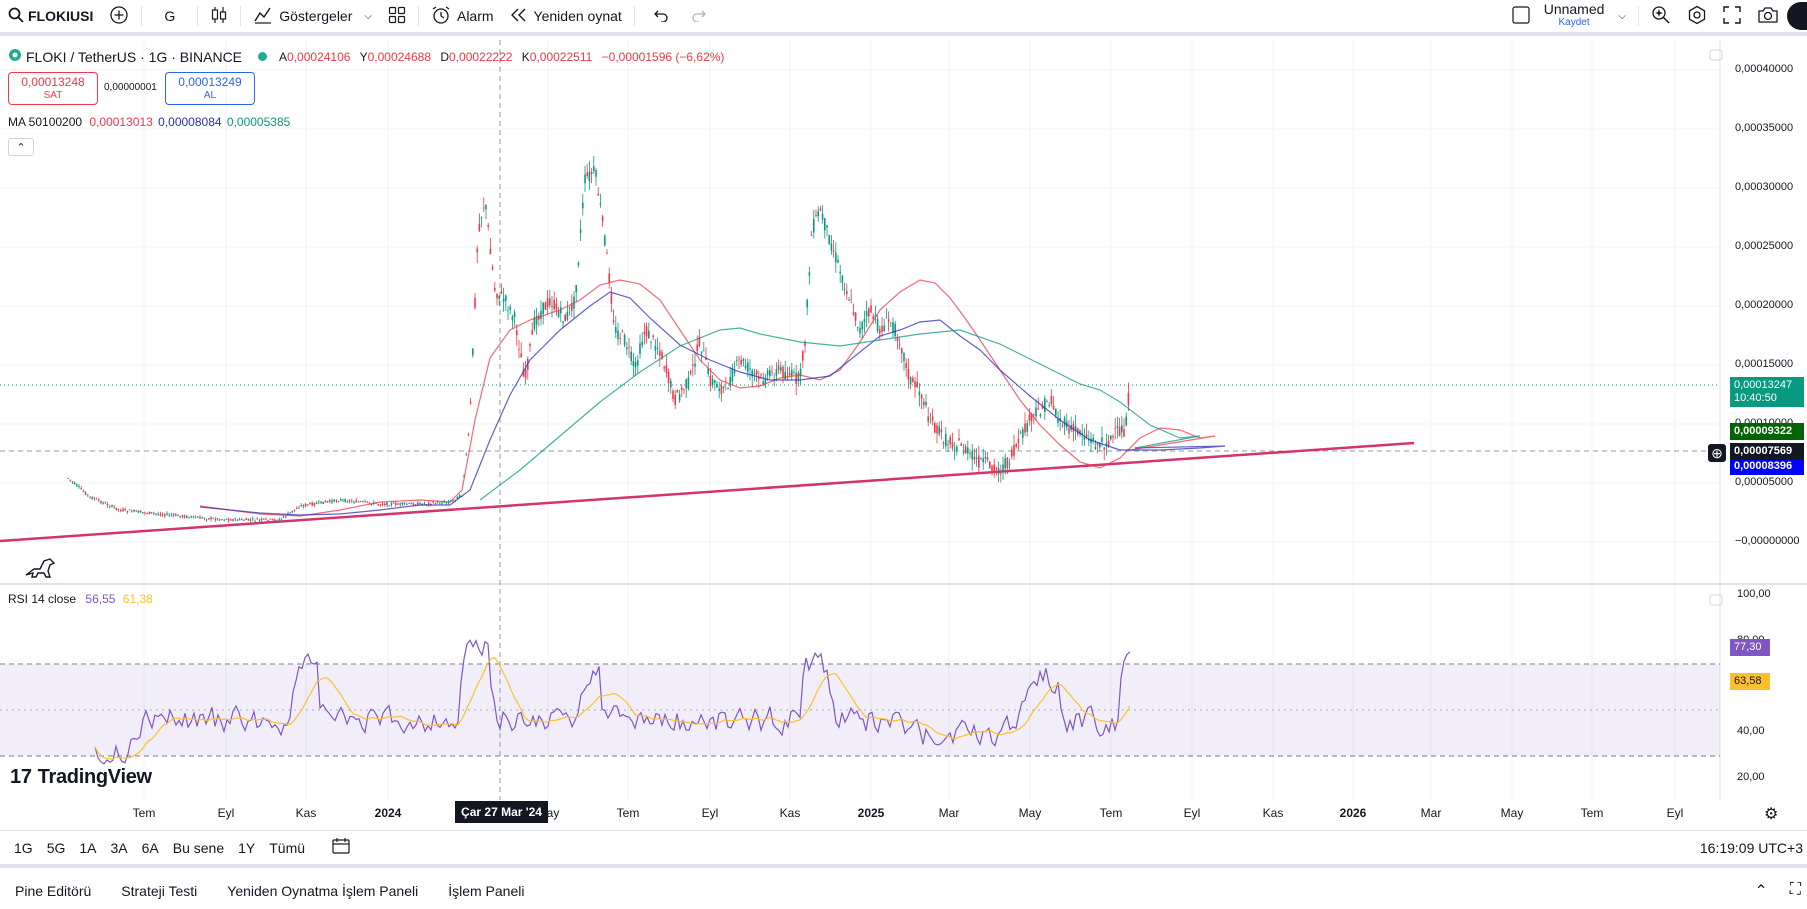  Describe the element at coordinates (219, 16) in the screenshot. I see `chart-type-button` at that location.